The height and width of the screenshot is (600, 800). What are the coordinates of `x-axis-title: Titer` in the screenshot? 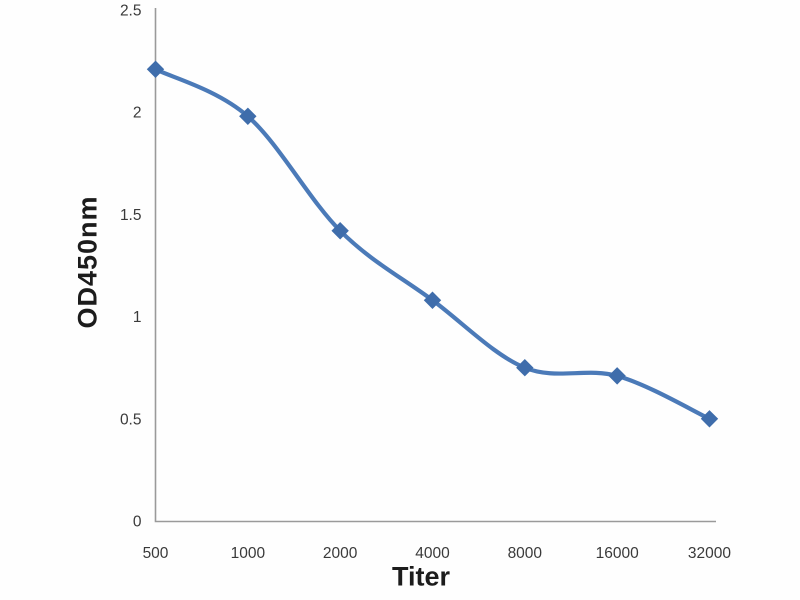 It's located at (421, 576).